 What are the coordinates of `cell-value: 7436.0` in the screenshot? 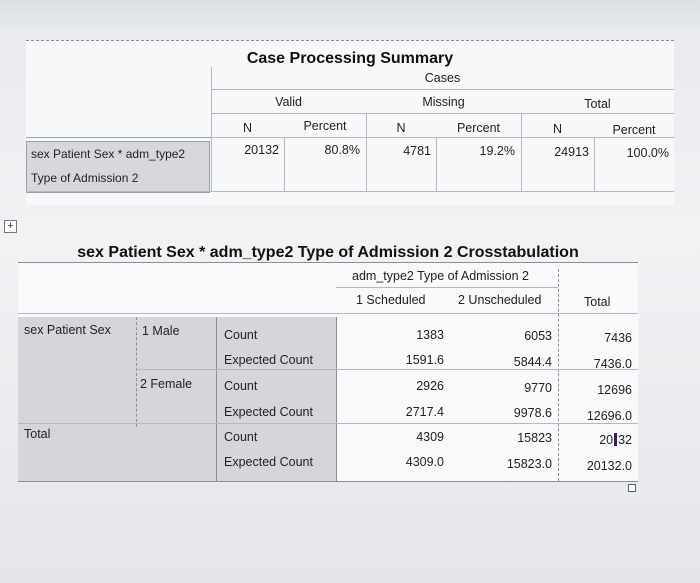 It's located at (612, 364).